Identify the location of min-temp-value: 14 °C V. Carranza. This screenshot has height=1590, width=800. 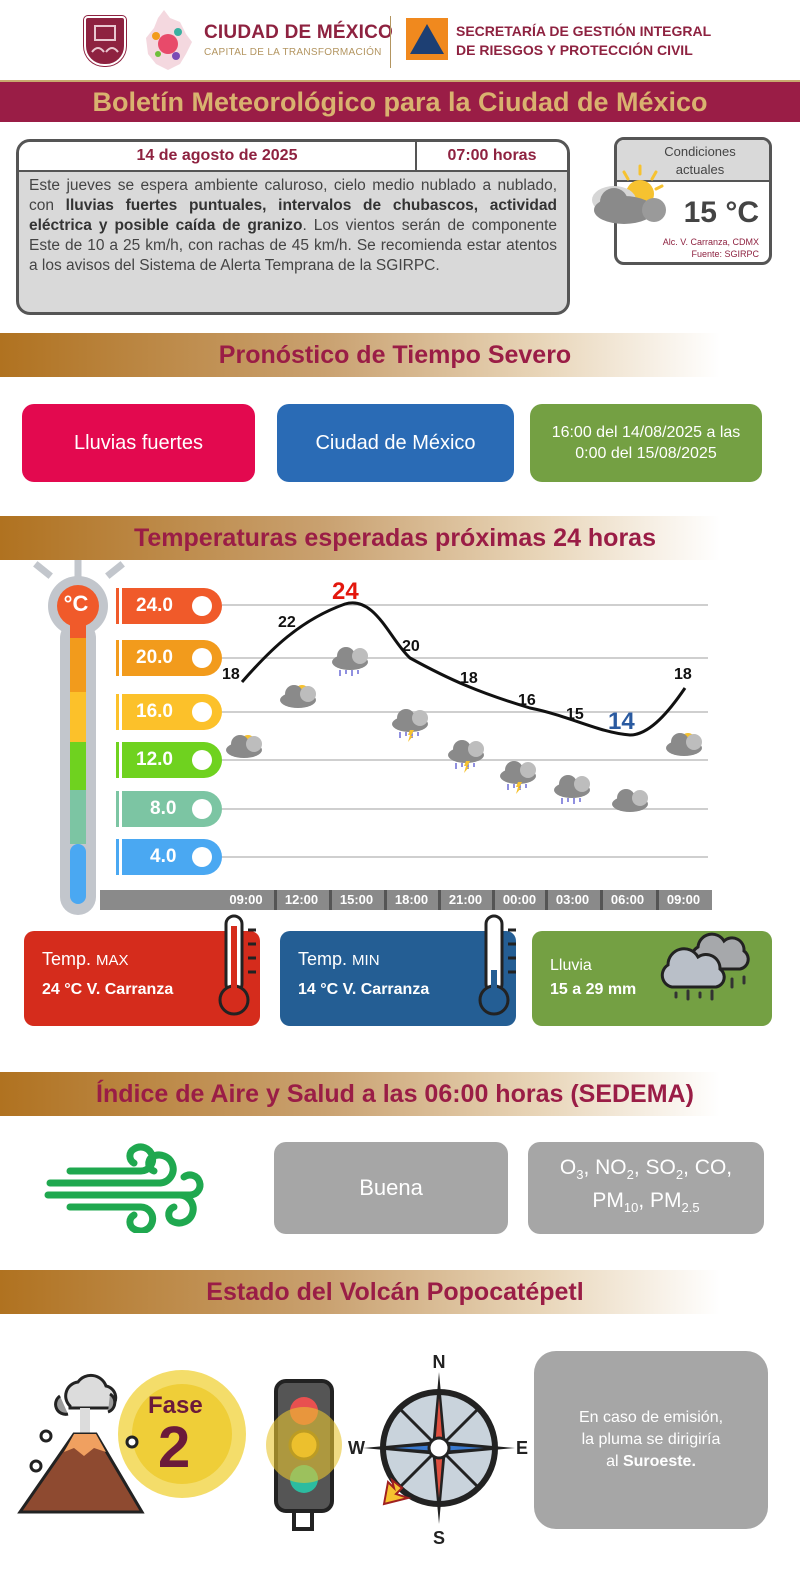
(364, 989).